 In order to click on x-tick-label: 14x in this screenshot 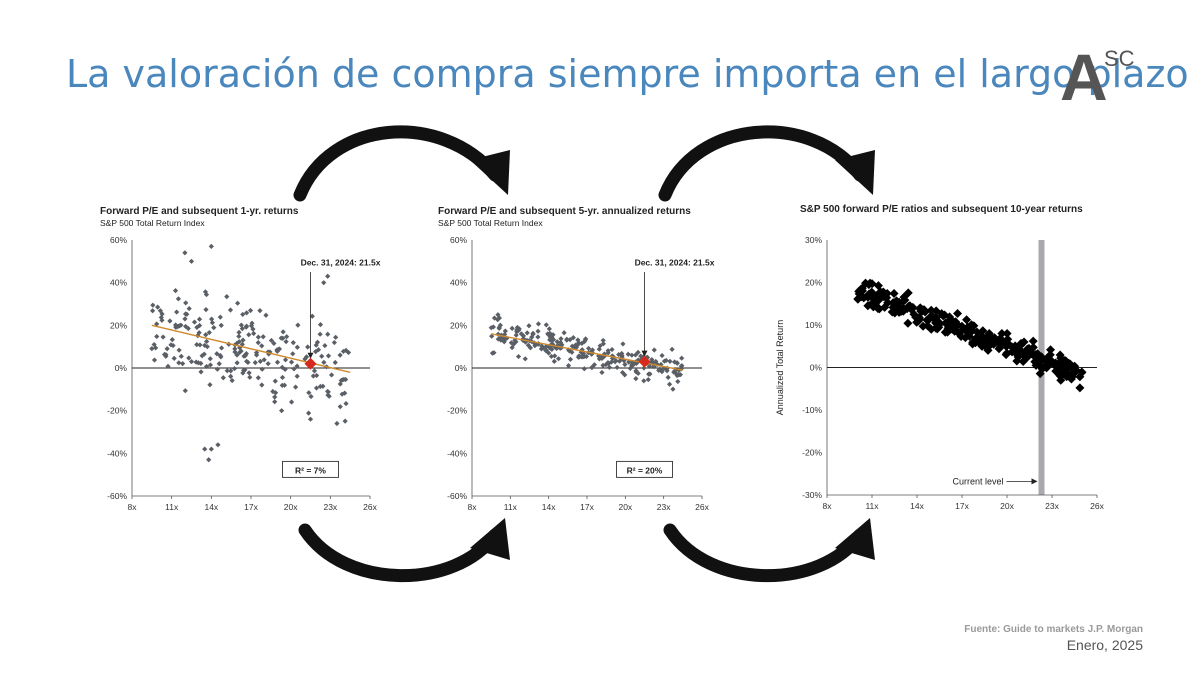, I will do `click(549, 507)`.